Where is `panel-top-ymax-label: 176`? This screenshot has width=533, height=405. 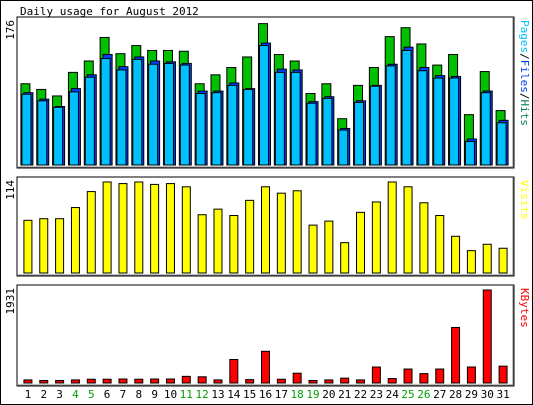 panel-top-ymax-label: 176 is located at coordinates (10, 30).